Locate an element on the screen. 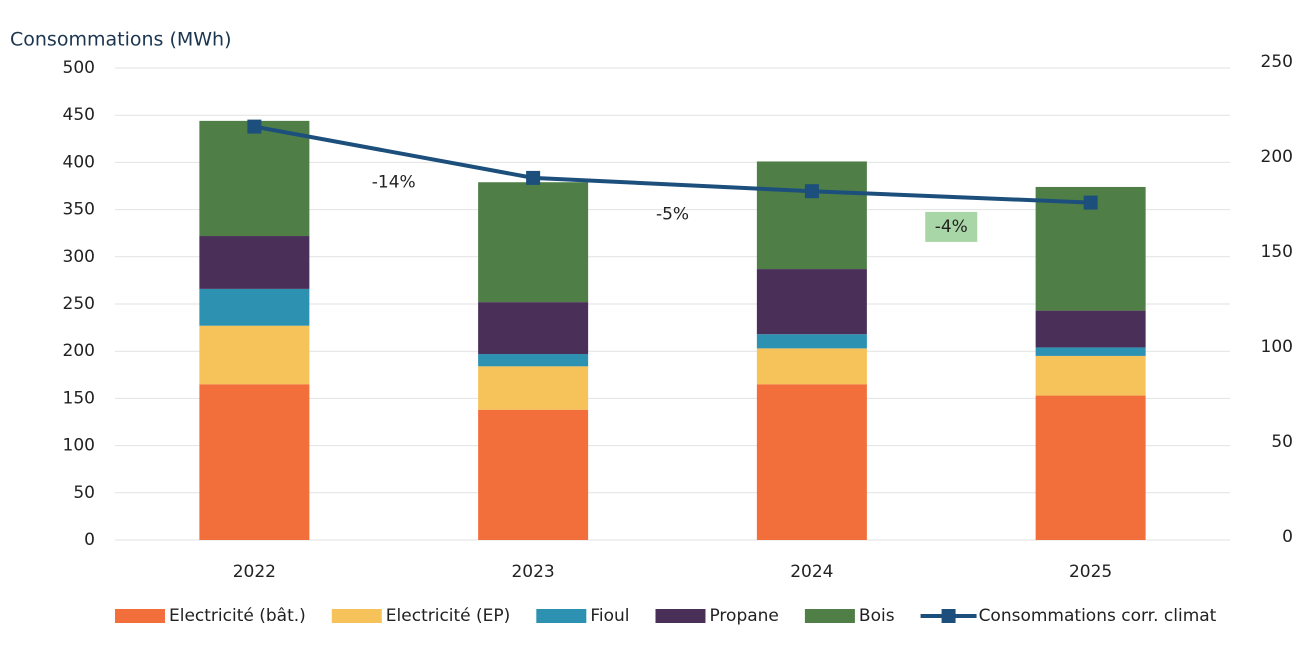 The height and width of the screenshot is (654, 1301). y-tick-label: 500 is located at coordinates (79, 68).